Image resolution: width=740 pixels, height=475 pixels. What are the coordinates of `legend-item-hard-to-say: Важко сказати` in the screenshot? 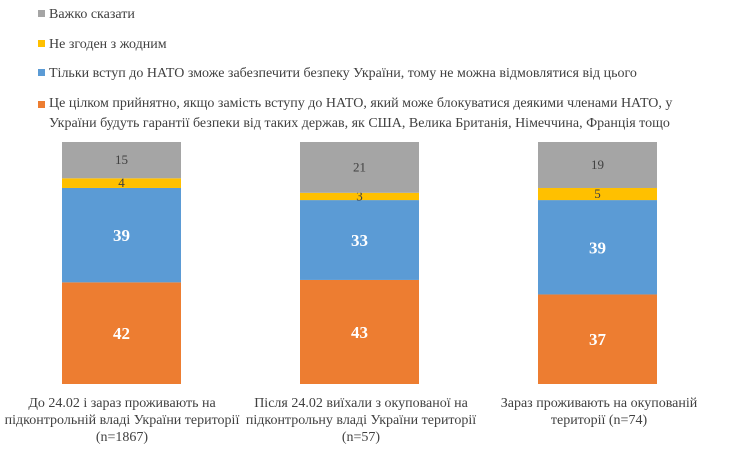 It's located at (86, 15).